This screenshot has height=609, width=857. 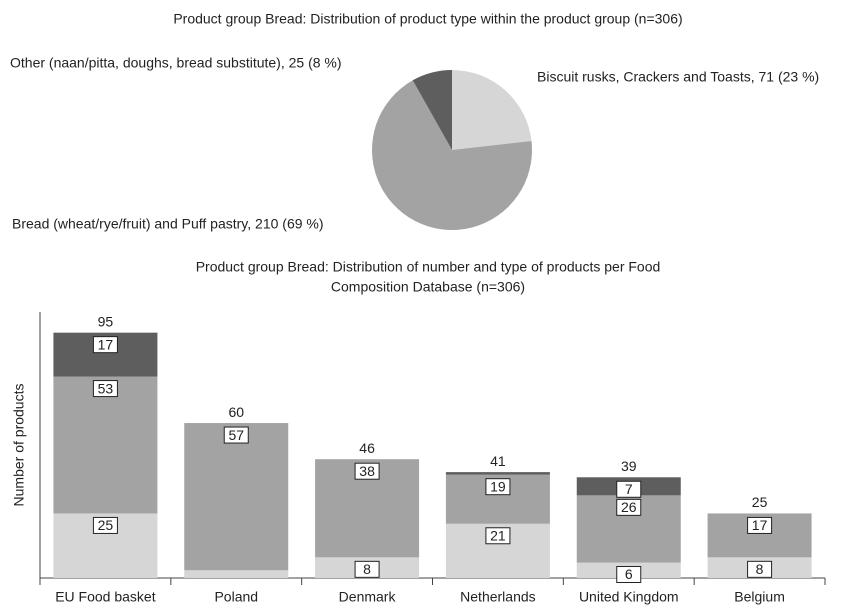 I want to click on total-label: 41, so click(x=498, y=461).